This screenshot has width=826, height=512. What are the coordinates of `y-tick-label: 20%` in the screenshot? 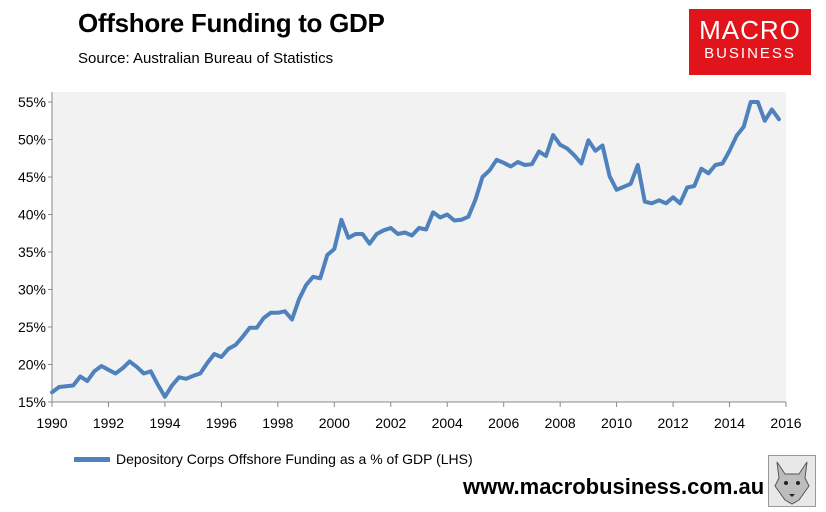 It's located at (32, 365).